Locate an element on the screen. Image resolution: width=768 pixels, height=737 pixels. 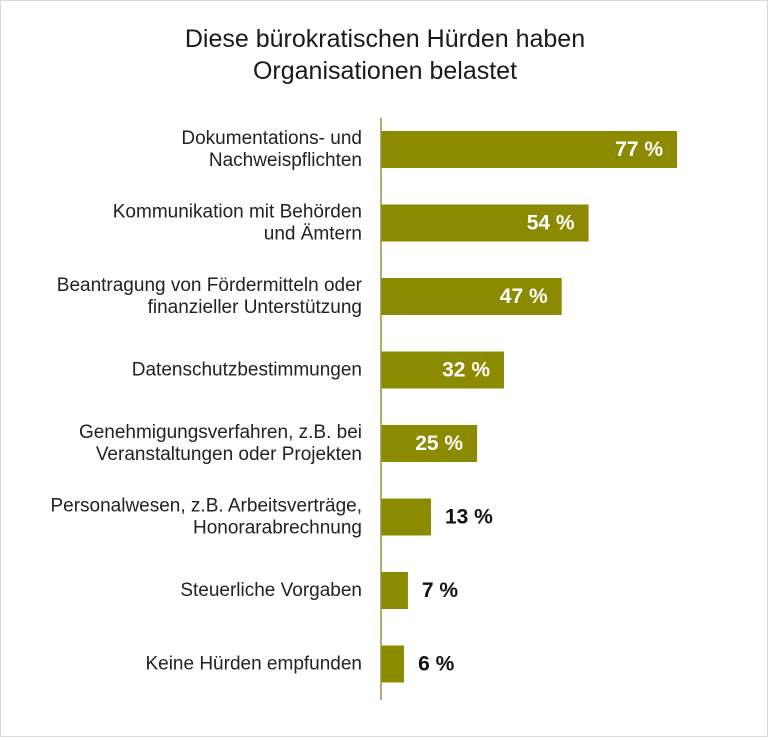
category-label-6-line-0: Steuerliche Vorgaben is located at coordinates (271, 590).